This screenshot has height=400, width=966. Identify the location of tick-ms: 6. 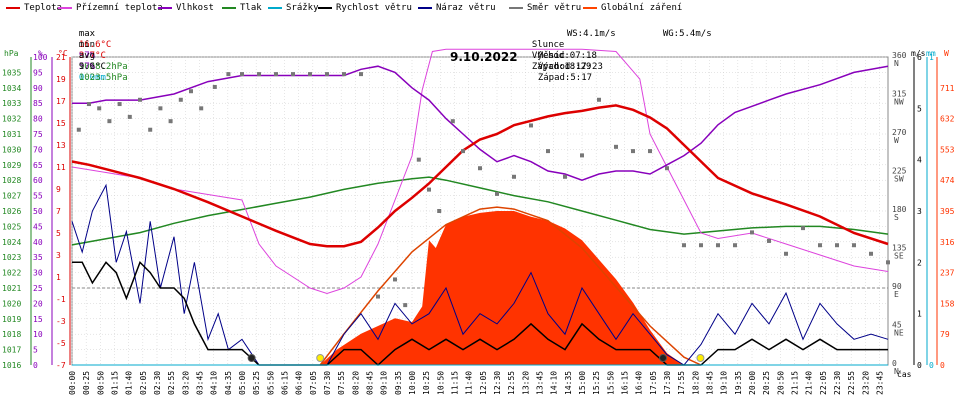
(919, 57).